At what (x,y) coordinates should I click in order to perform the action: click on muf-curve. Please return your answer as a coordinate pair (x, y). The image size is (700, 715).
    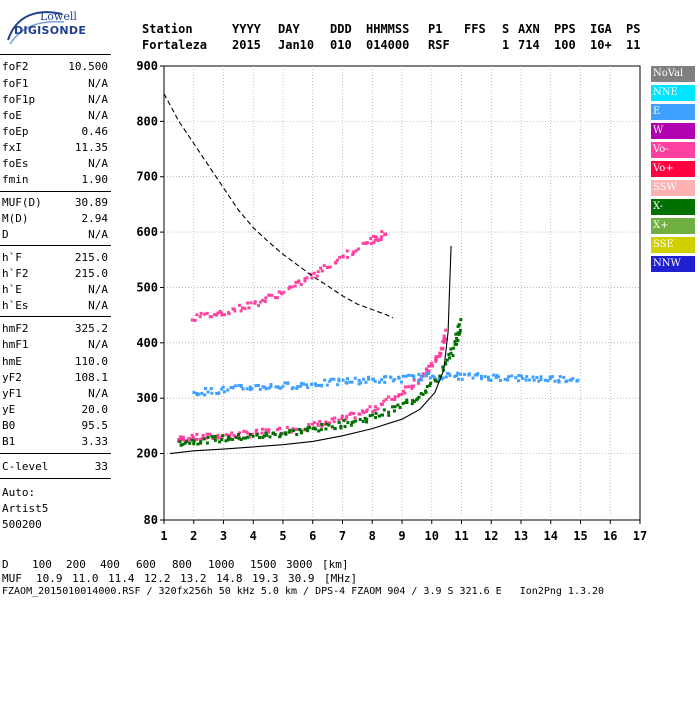
    Looking at the image, I should click on (278, 206).